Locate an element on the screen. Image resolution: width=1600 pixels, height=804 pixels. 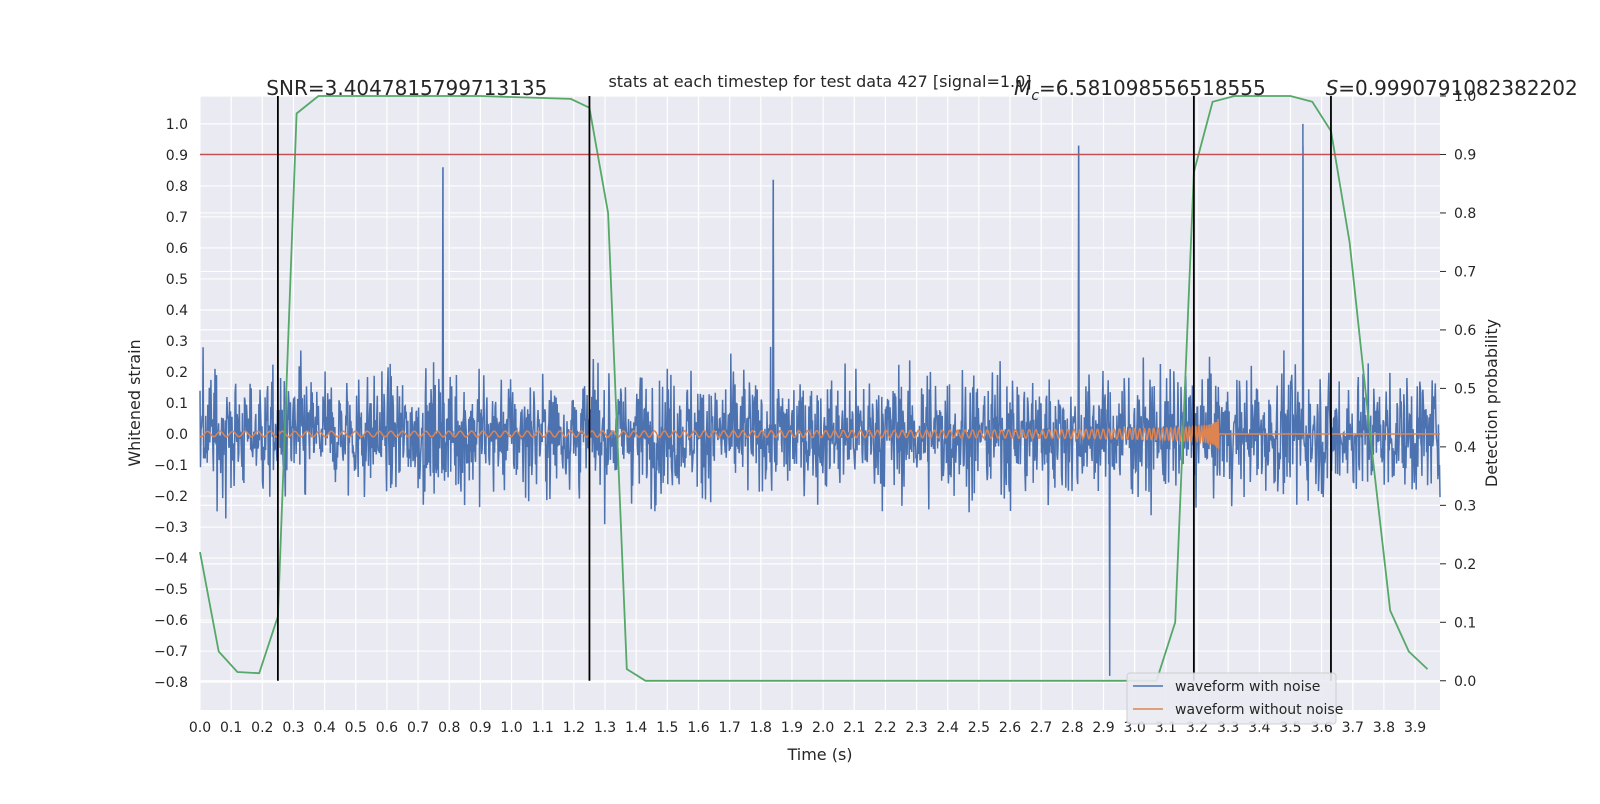
x-tick-label: 1.8 is located at coordinates (761, 728).